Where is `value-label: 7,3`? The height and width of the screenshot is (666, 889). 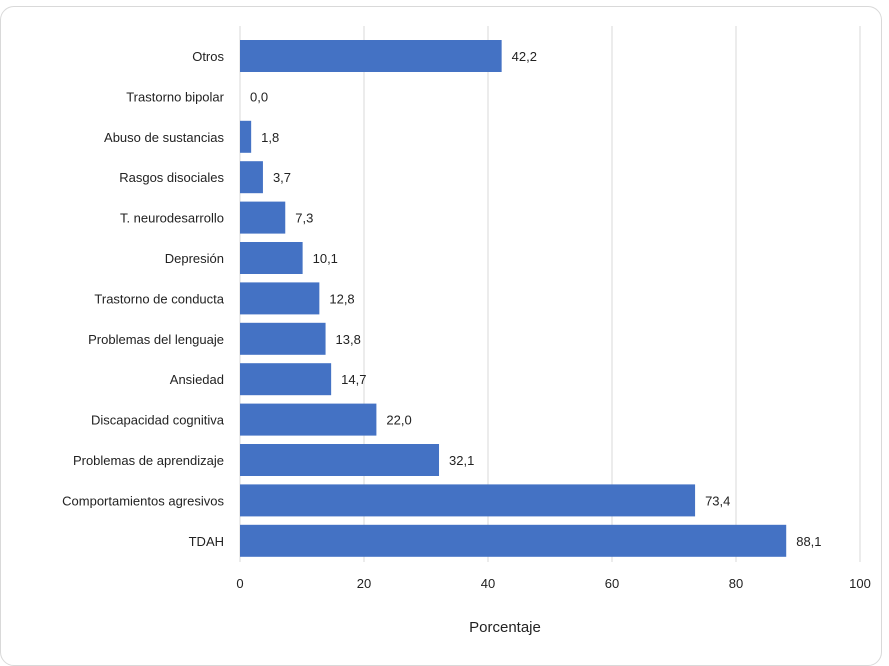 value-label: 7,3 is located at coordinates (304, 218).